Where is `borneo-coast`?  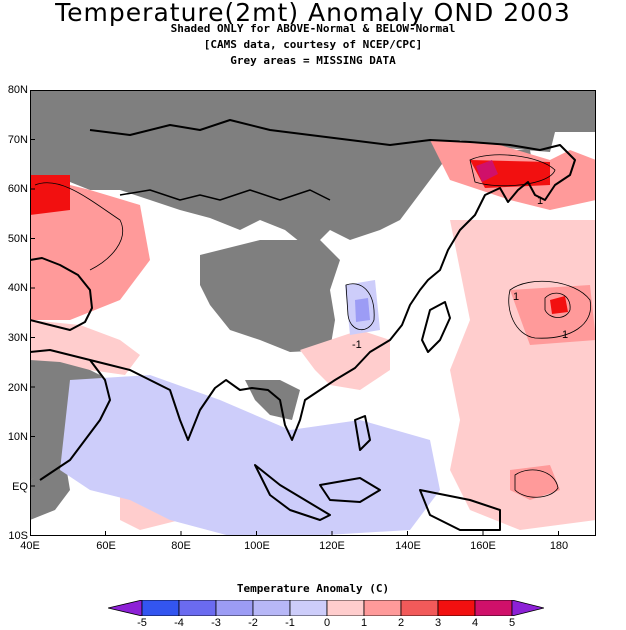
borneo-coast is located at coordinates (350, 490).